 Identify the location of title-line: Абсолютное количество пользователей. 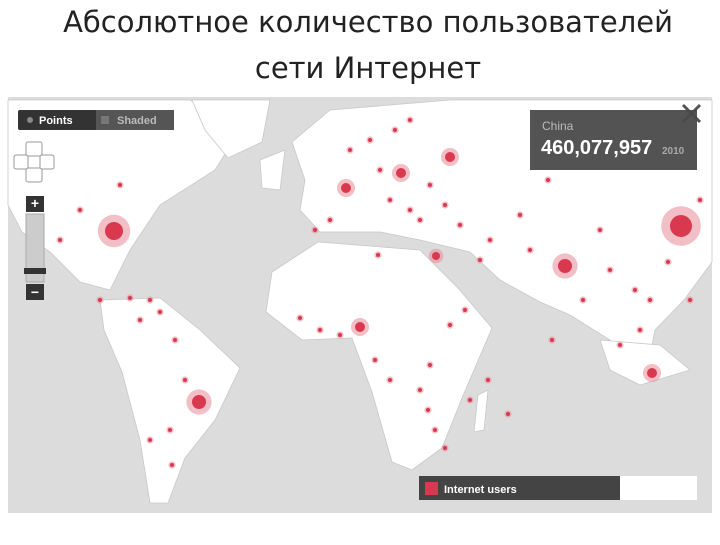
(368, 22).